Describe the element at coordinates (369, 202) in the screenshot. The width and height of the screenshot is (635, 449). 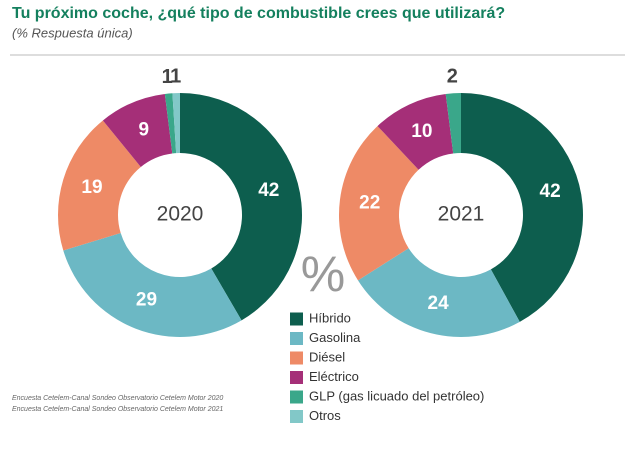
I see `data-label: 22` at that location.